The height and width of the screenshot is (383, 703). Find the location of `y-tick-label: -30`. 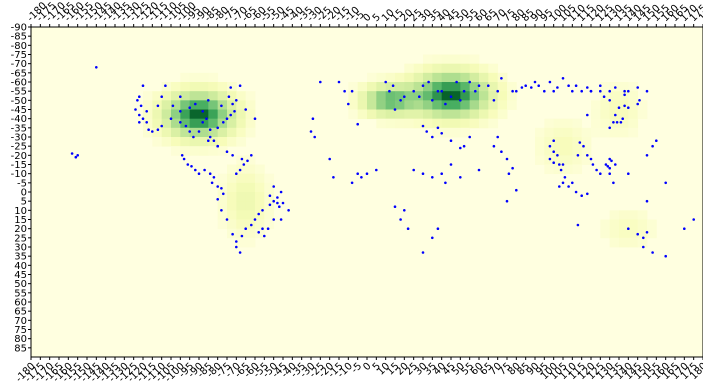

y-tick-label: -30 is located at coordinates (19, 138).